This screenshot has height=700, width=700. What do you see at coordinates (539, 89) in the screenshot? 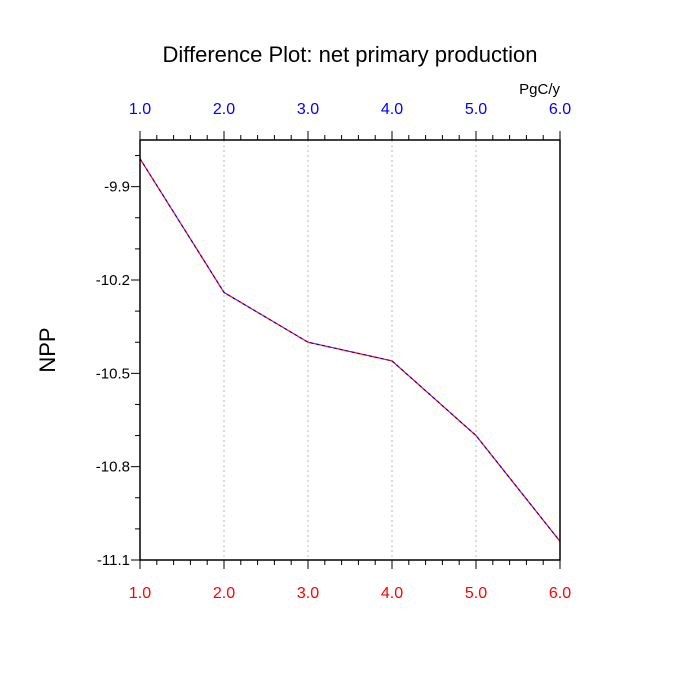
I see `units-label: PgC/y` at bounding box center [539, 89].